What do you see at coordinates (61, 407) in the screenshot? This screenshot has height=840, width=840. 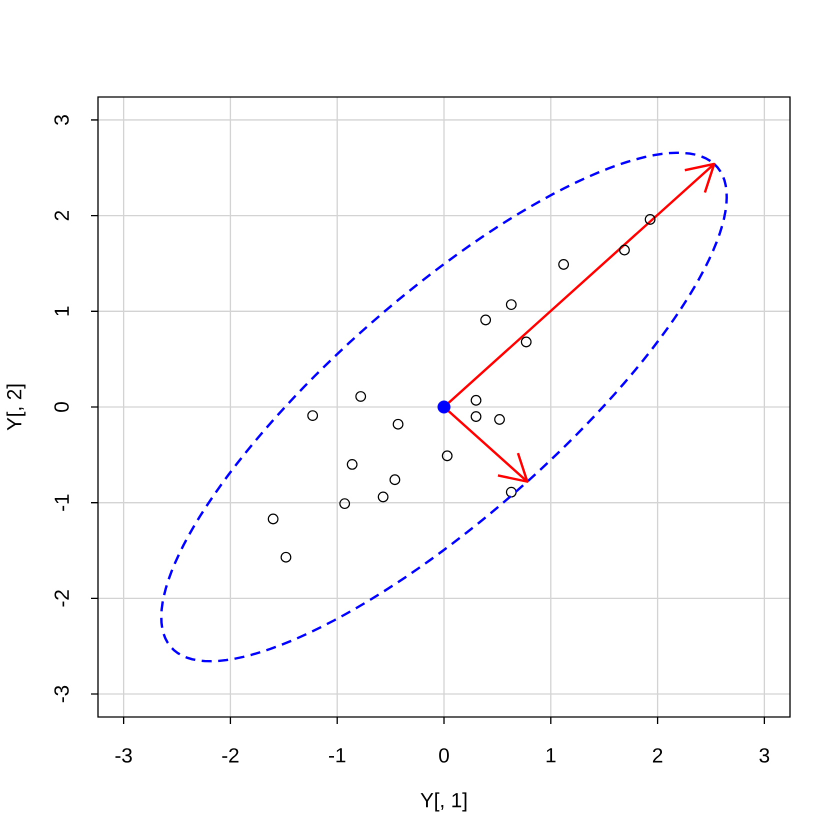 I see `y-tick-label: 0` at bounding box center [61, 407].